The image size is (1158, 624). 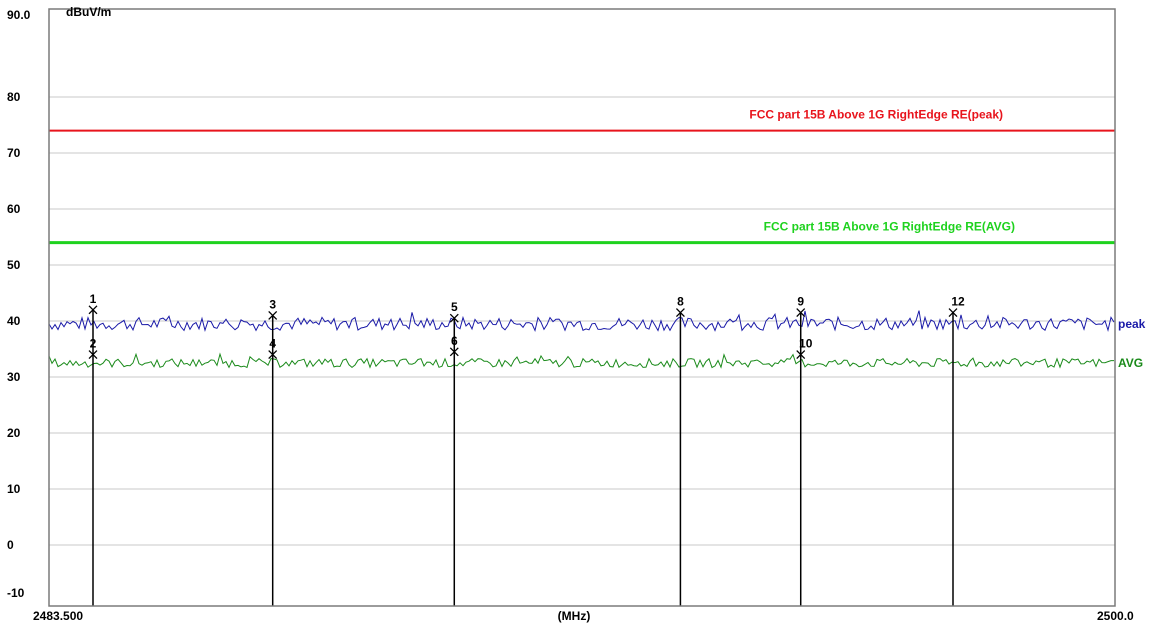 I want to click on y-tick-label: 70, so click(x=14, y=153).